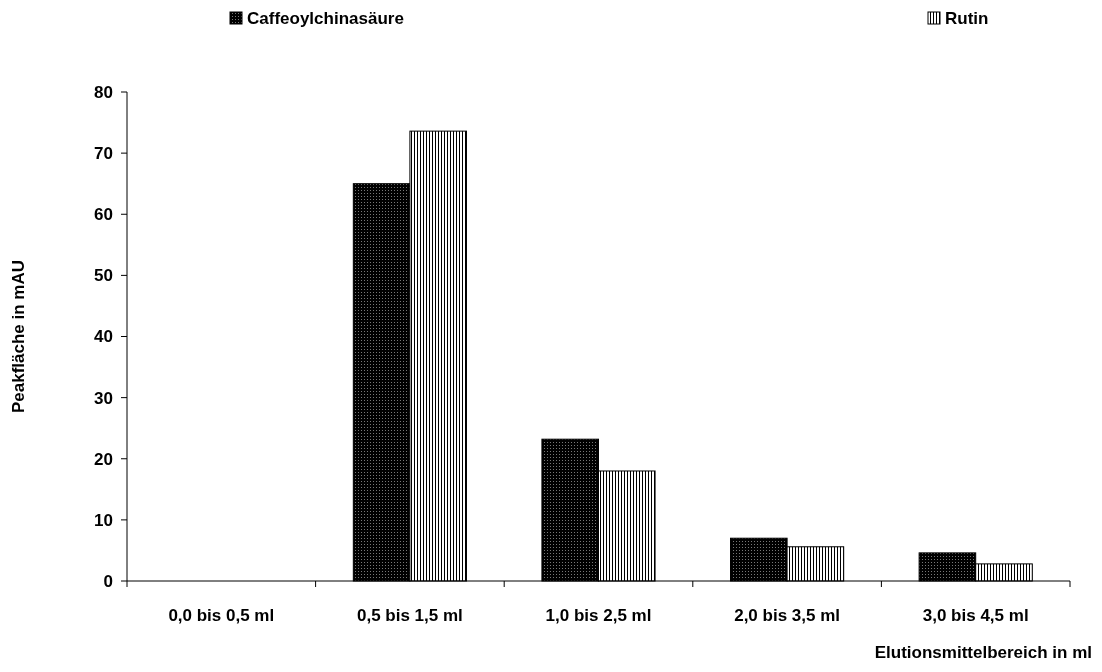  I want to click on legend-label: Caffeoylchinasäure, so click(325, 18).